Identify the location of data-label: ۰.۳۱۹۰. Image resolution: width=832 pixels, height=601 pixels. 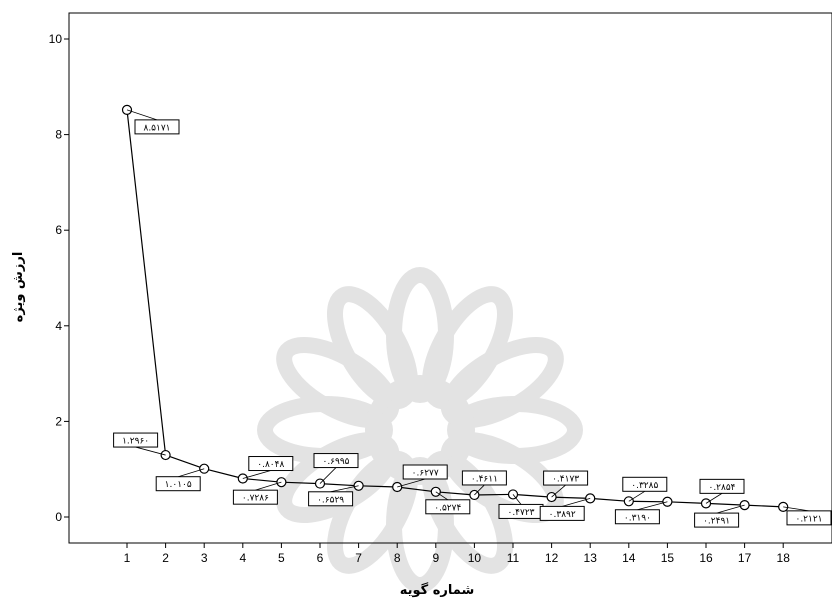
(637, 518).